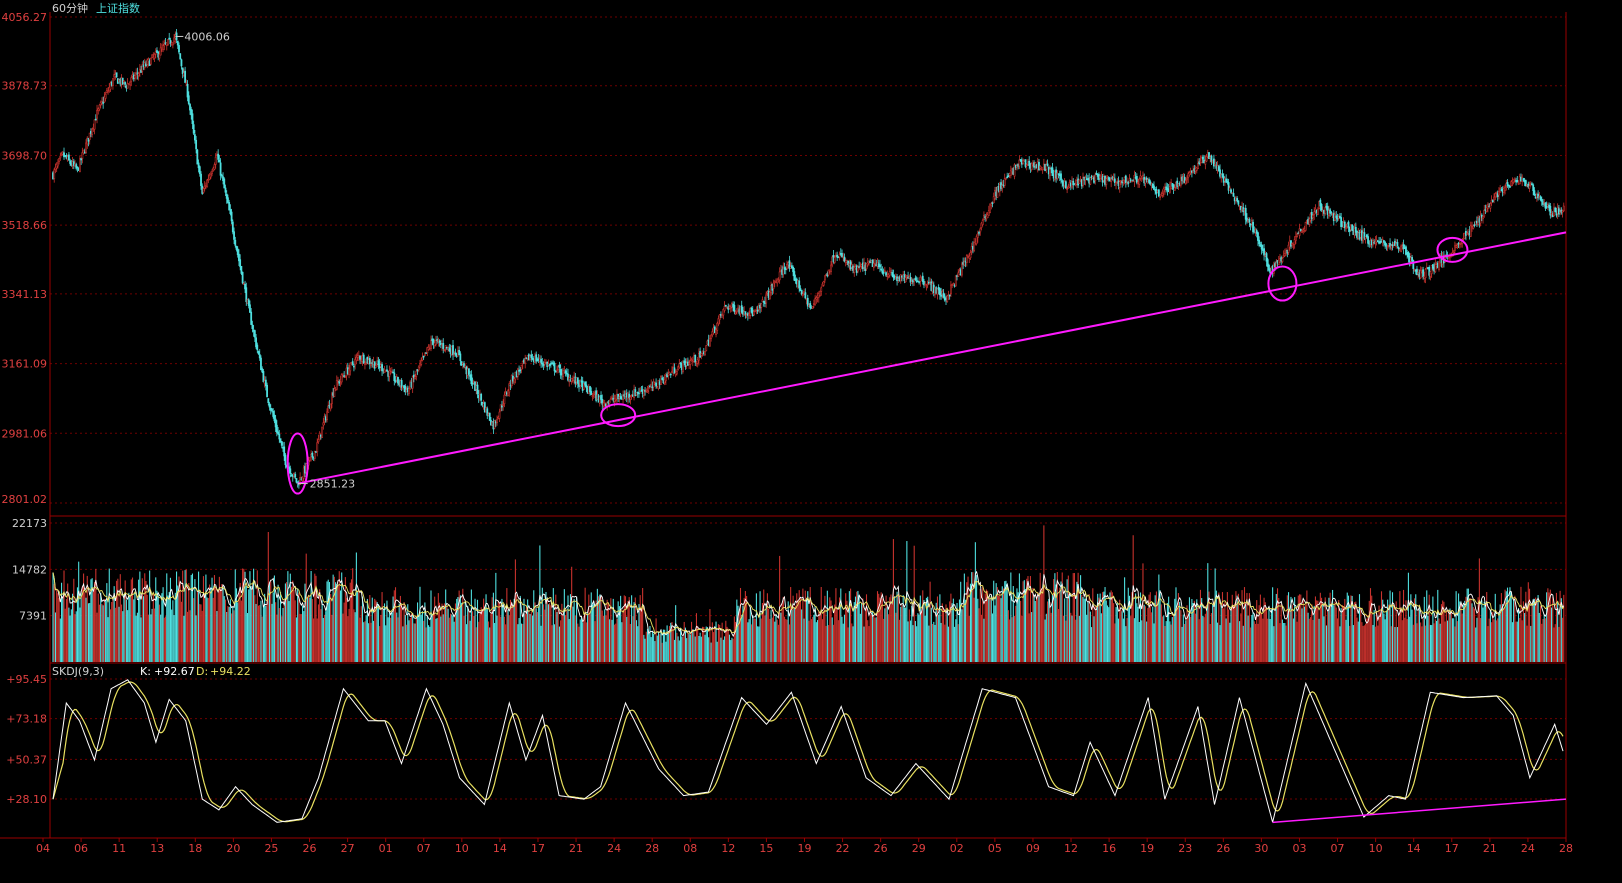 The height and width of the screenshot is (883, 1622). What do you see at coordinates (174, 671) in the screenshot?
I see `skdj-k-value: +92.67` at bounding box center [174, 671].